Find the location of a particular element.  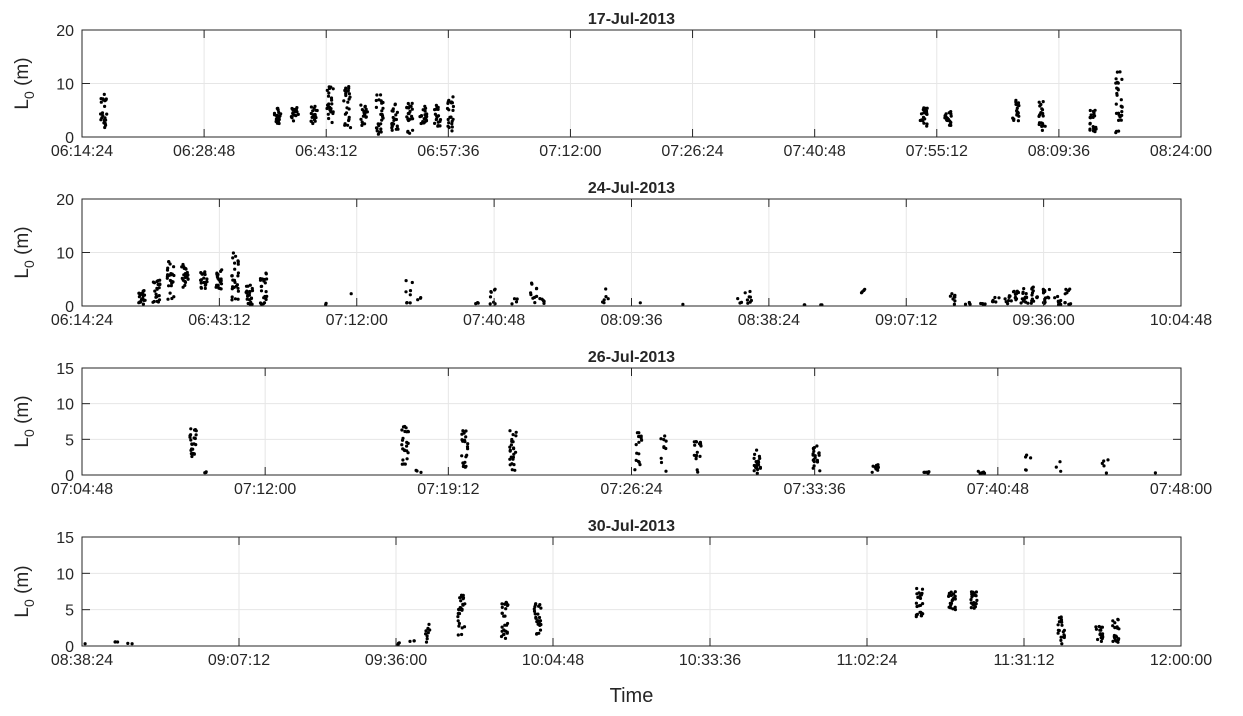

y-tick-label: 10 is located at coordinates (65, 405).